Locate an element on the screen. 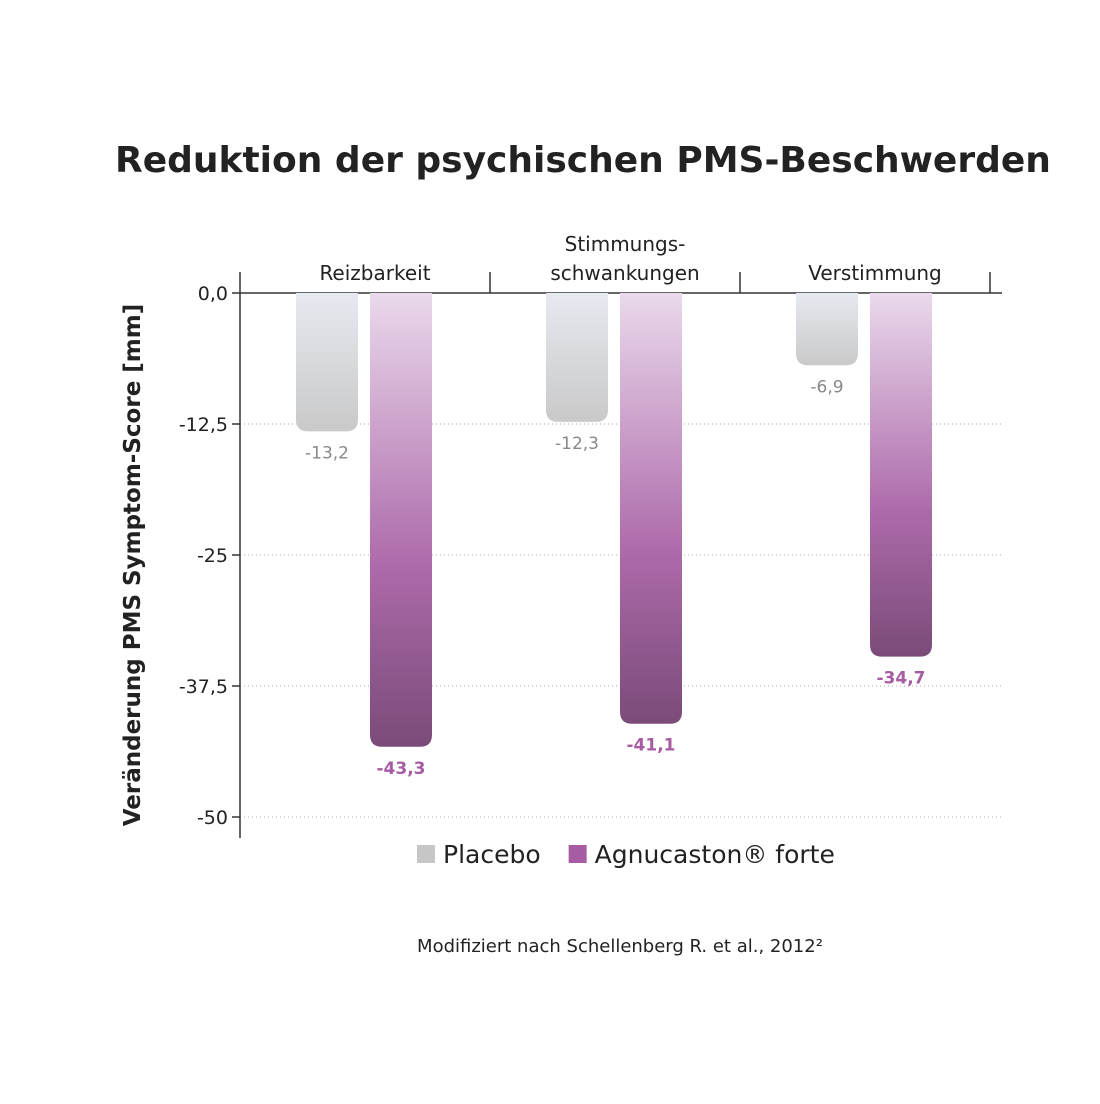 The image size is (1100, 1104). value-label: -12,3 is located at coordinates (577, 444).